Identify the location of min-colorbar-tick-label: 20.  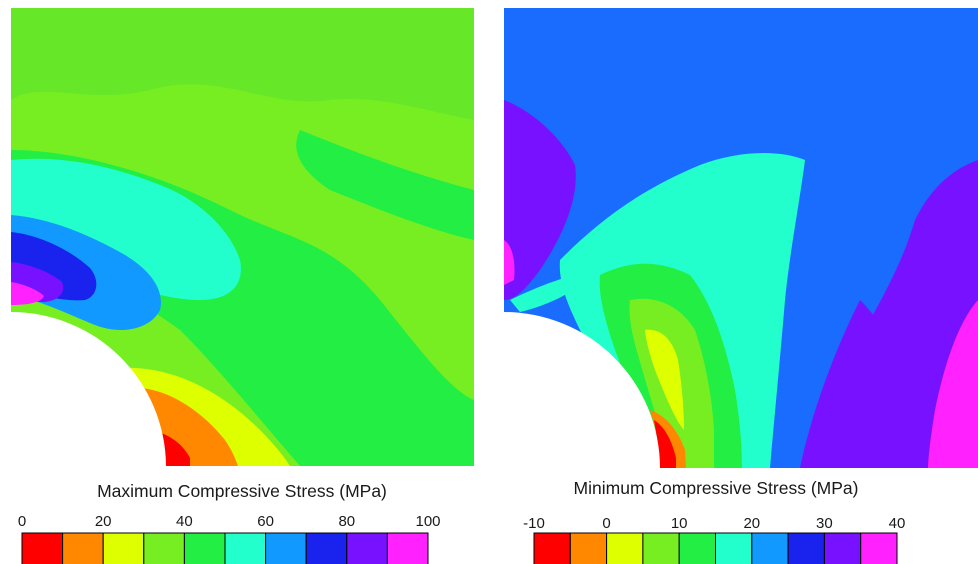
(751, 523).